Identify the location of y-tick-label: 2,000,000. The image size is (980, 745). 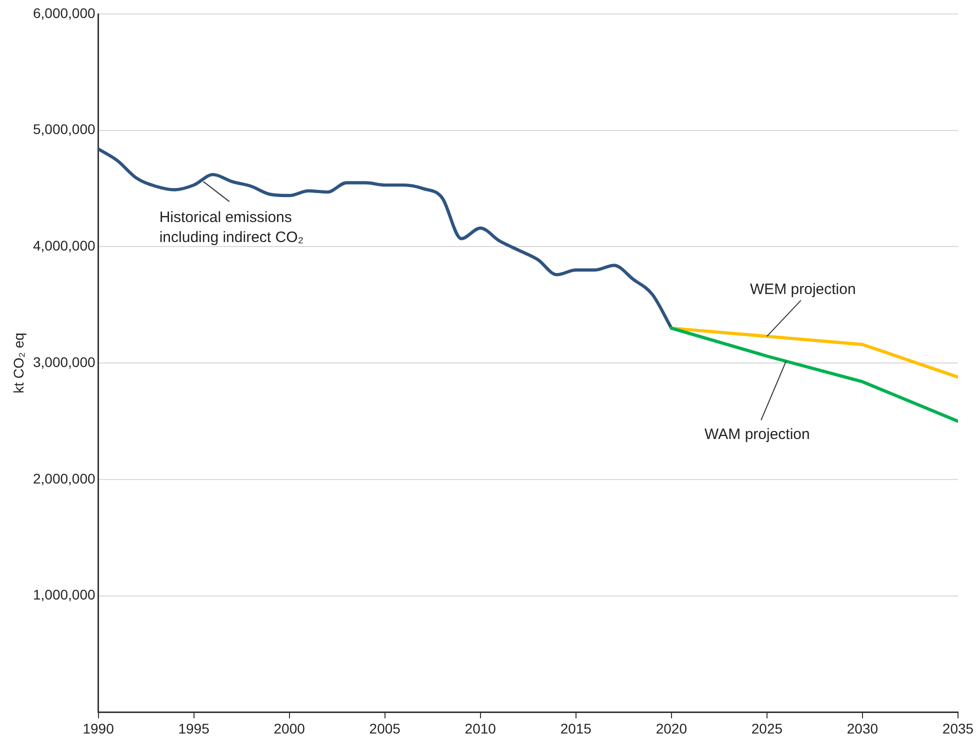
(64, 478).